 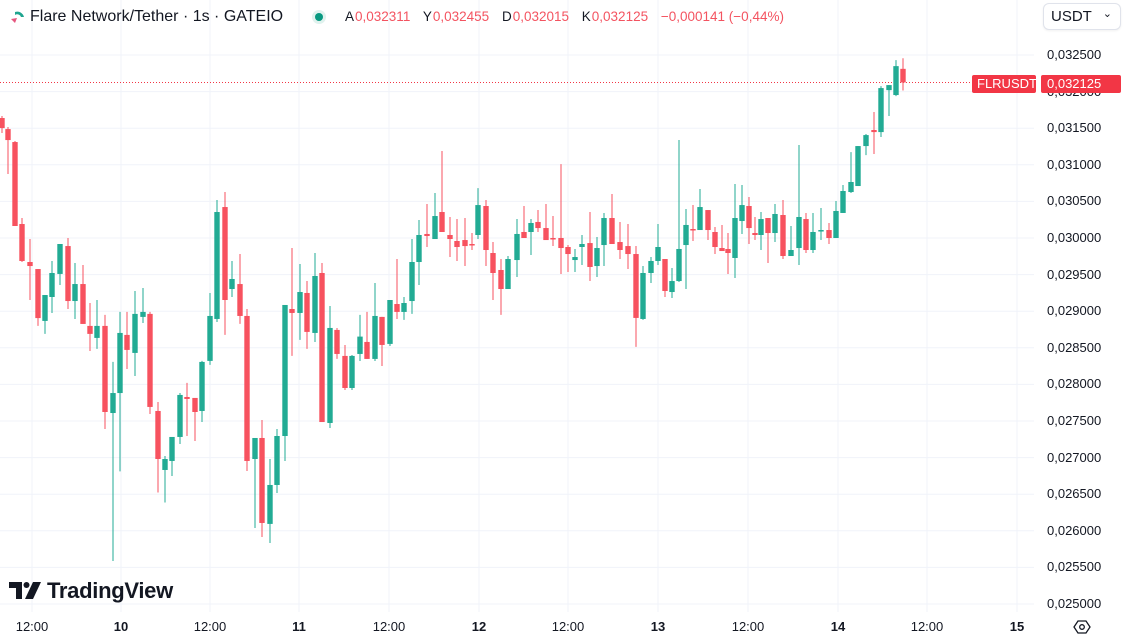 I want to click on currency-select: USDT ⌄, so click(x=1082, y=16).